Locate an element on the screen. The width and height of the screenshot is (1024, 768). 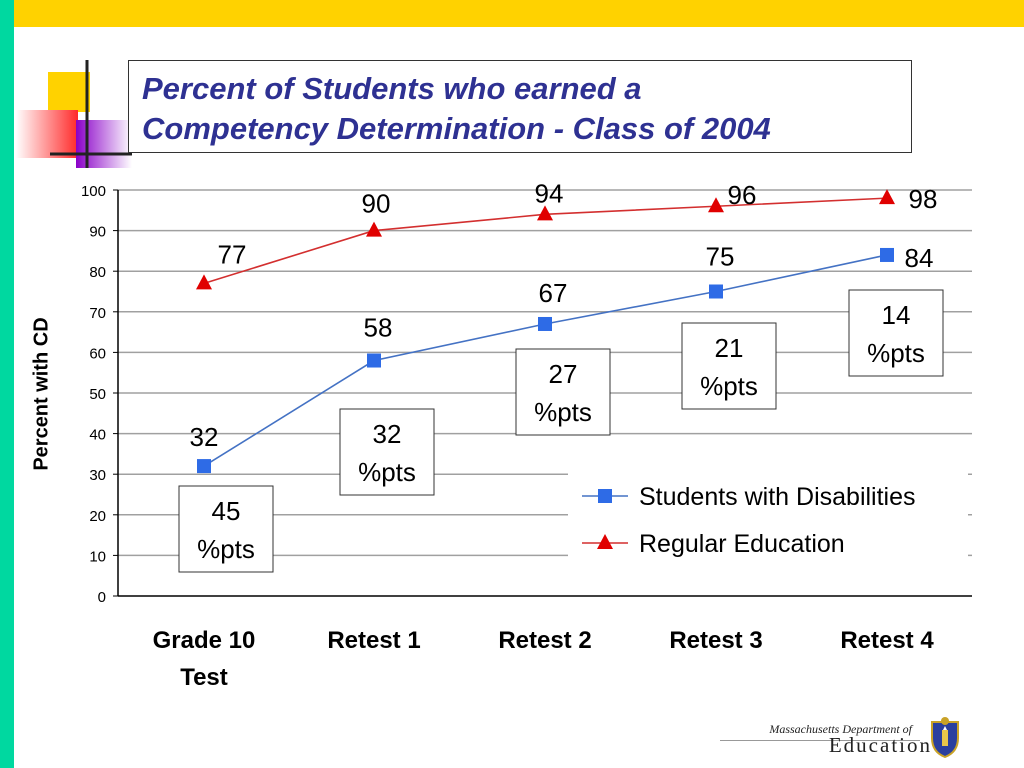
state-seal-icon is located at coordinates (945, 737).